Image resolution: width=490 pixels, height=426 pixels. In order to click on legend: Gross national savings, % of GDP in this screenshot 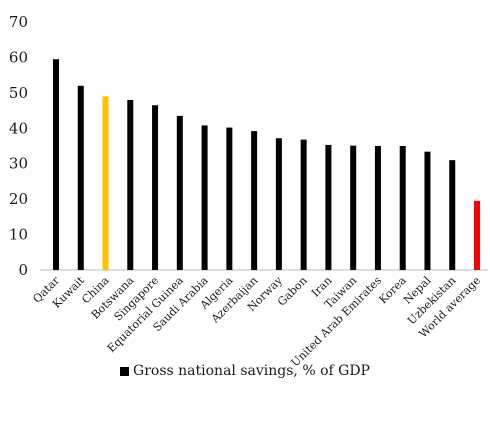, I will do `click(245, 371)`.